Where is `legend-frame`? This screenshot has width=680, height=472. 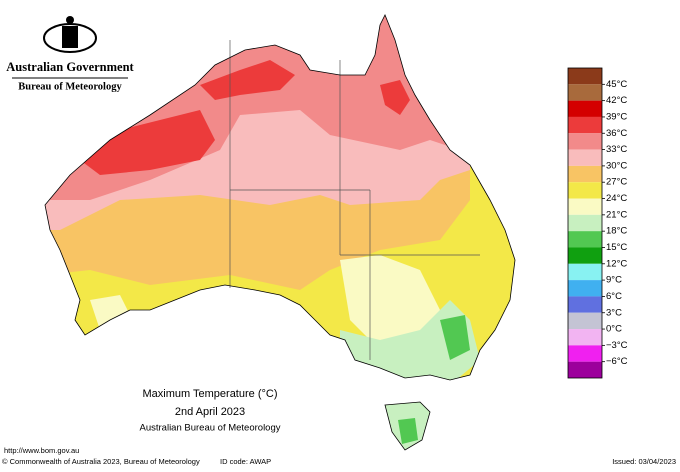 legend-frame is located at coordinates (585, 223).